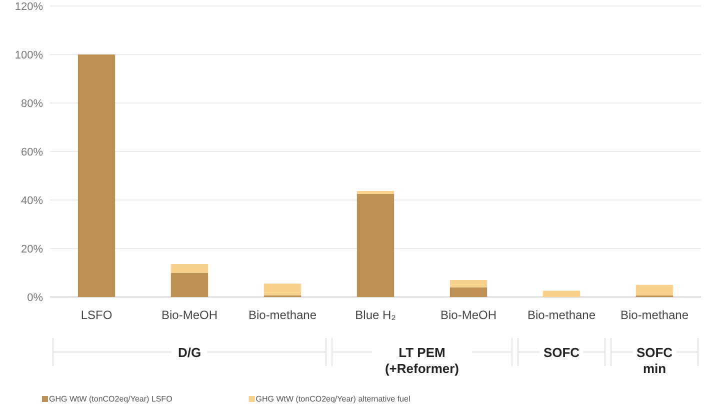  Describe the element at coordinates (35, 298) in the screenshot. I see `y-tick-label: 0%` at that location.